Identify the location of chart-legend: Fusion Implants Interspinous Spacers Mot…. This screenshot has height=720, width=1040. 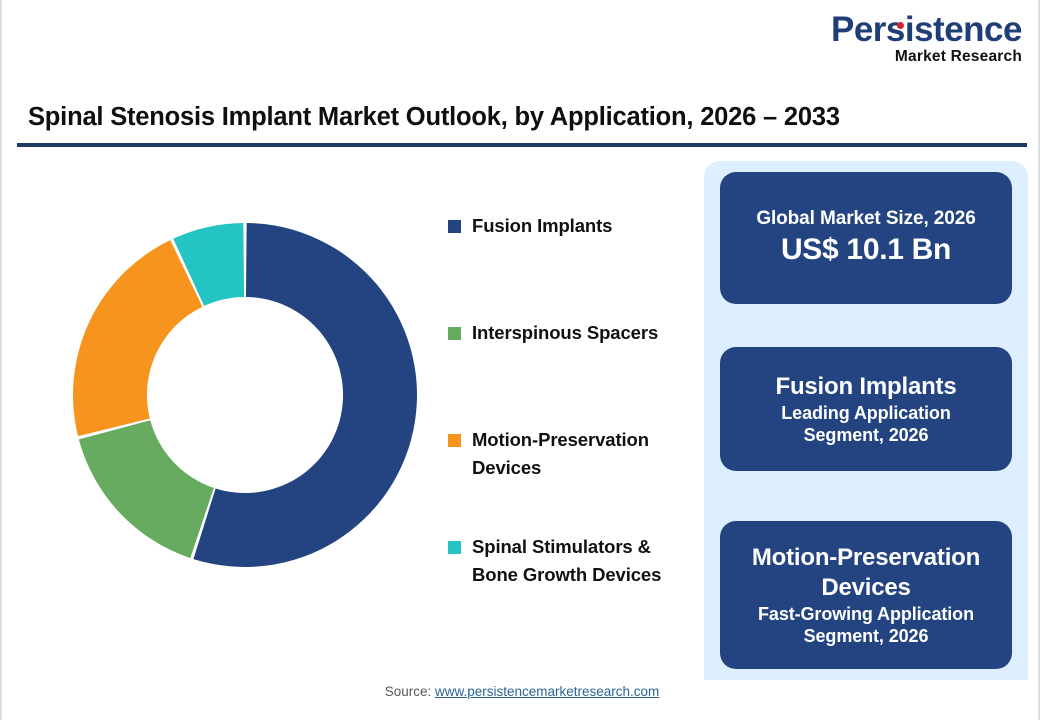
(573, 400).